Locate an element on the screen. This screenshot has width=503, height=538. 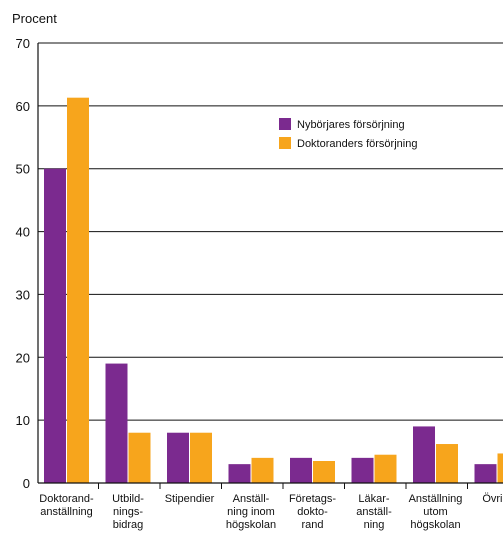
legend-label: Nybörjares försörjning is located at coordinates (351, 125).